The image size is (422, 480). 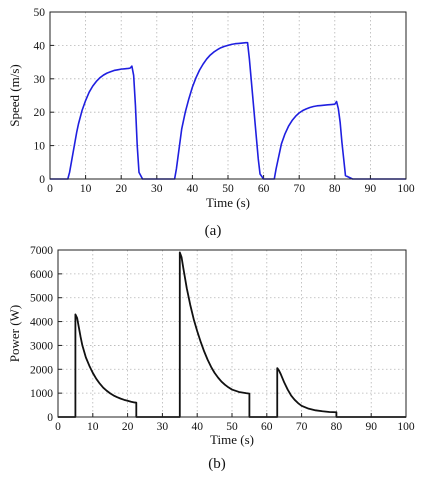 I want to click on y-tick-label: 4000, so click(x=41, y=323).